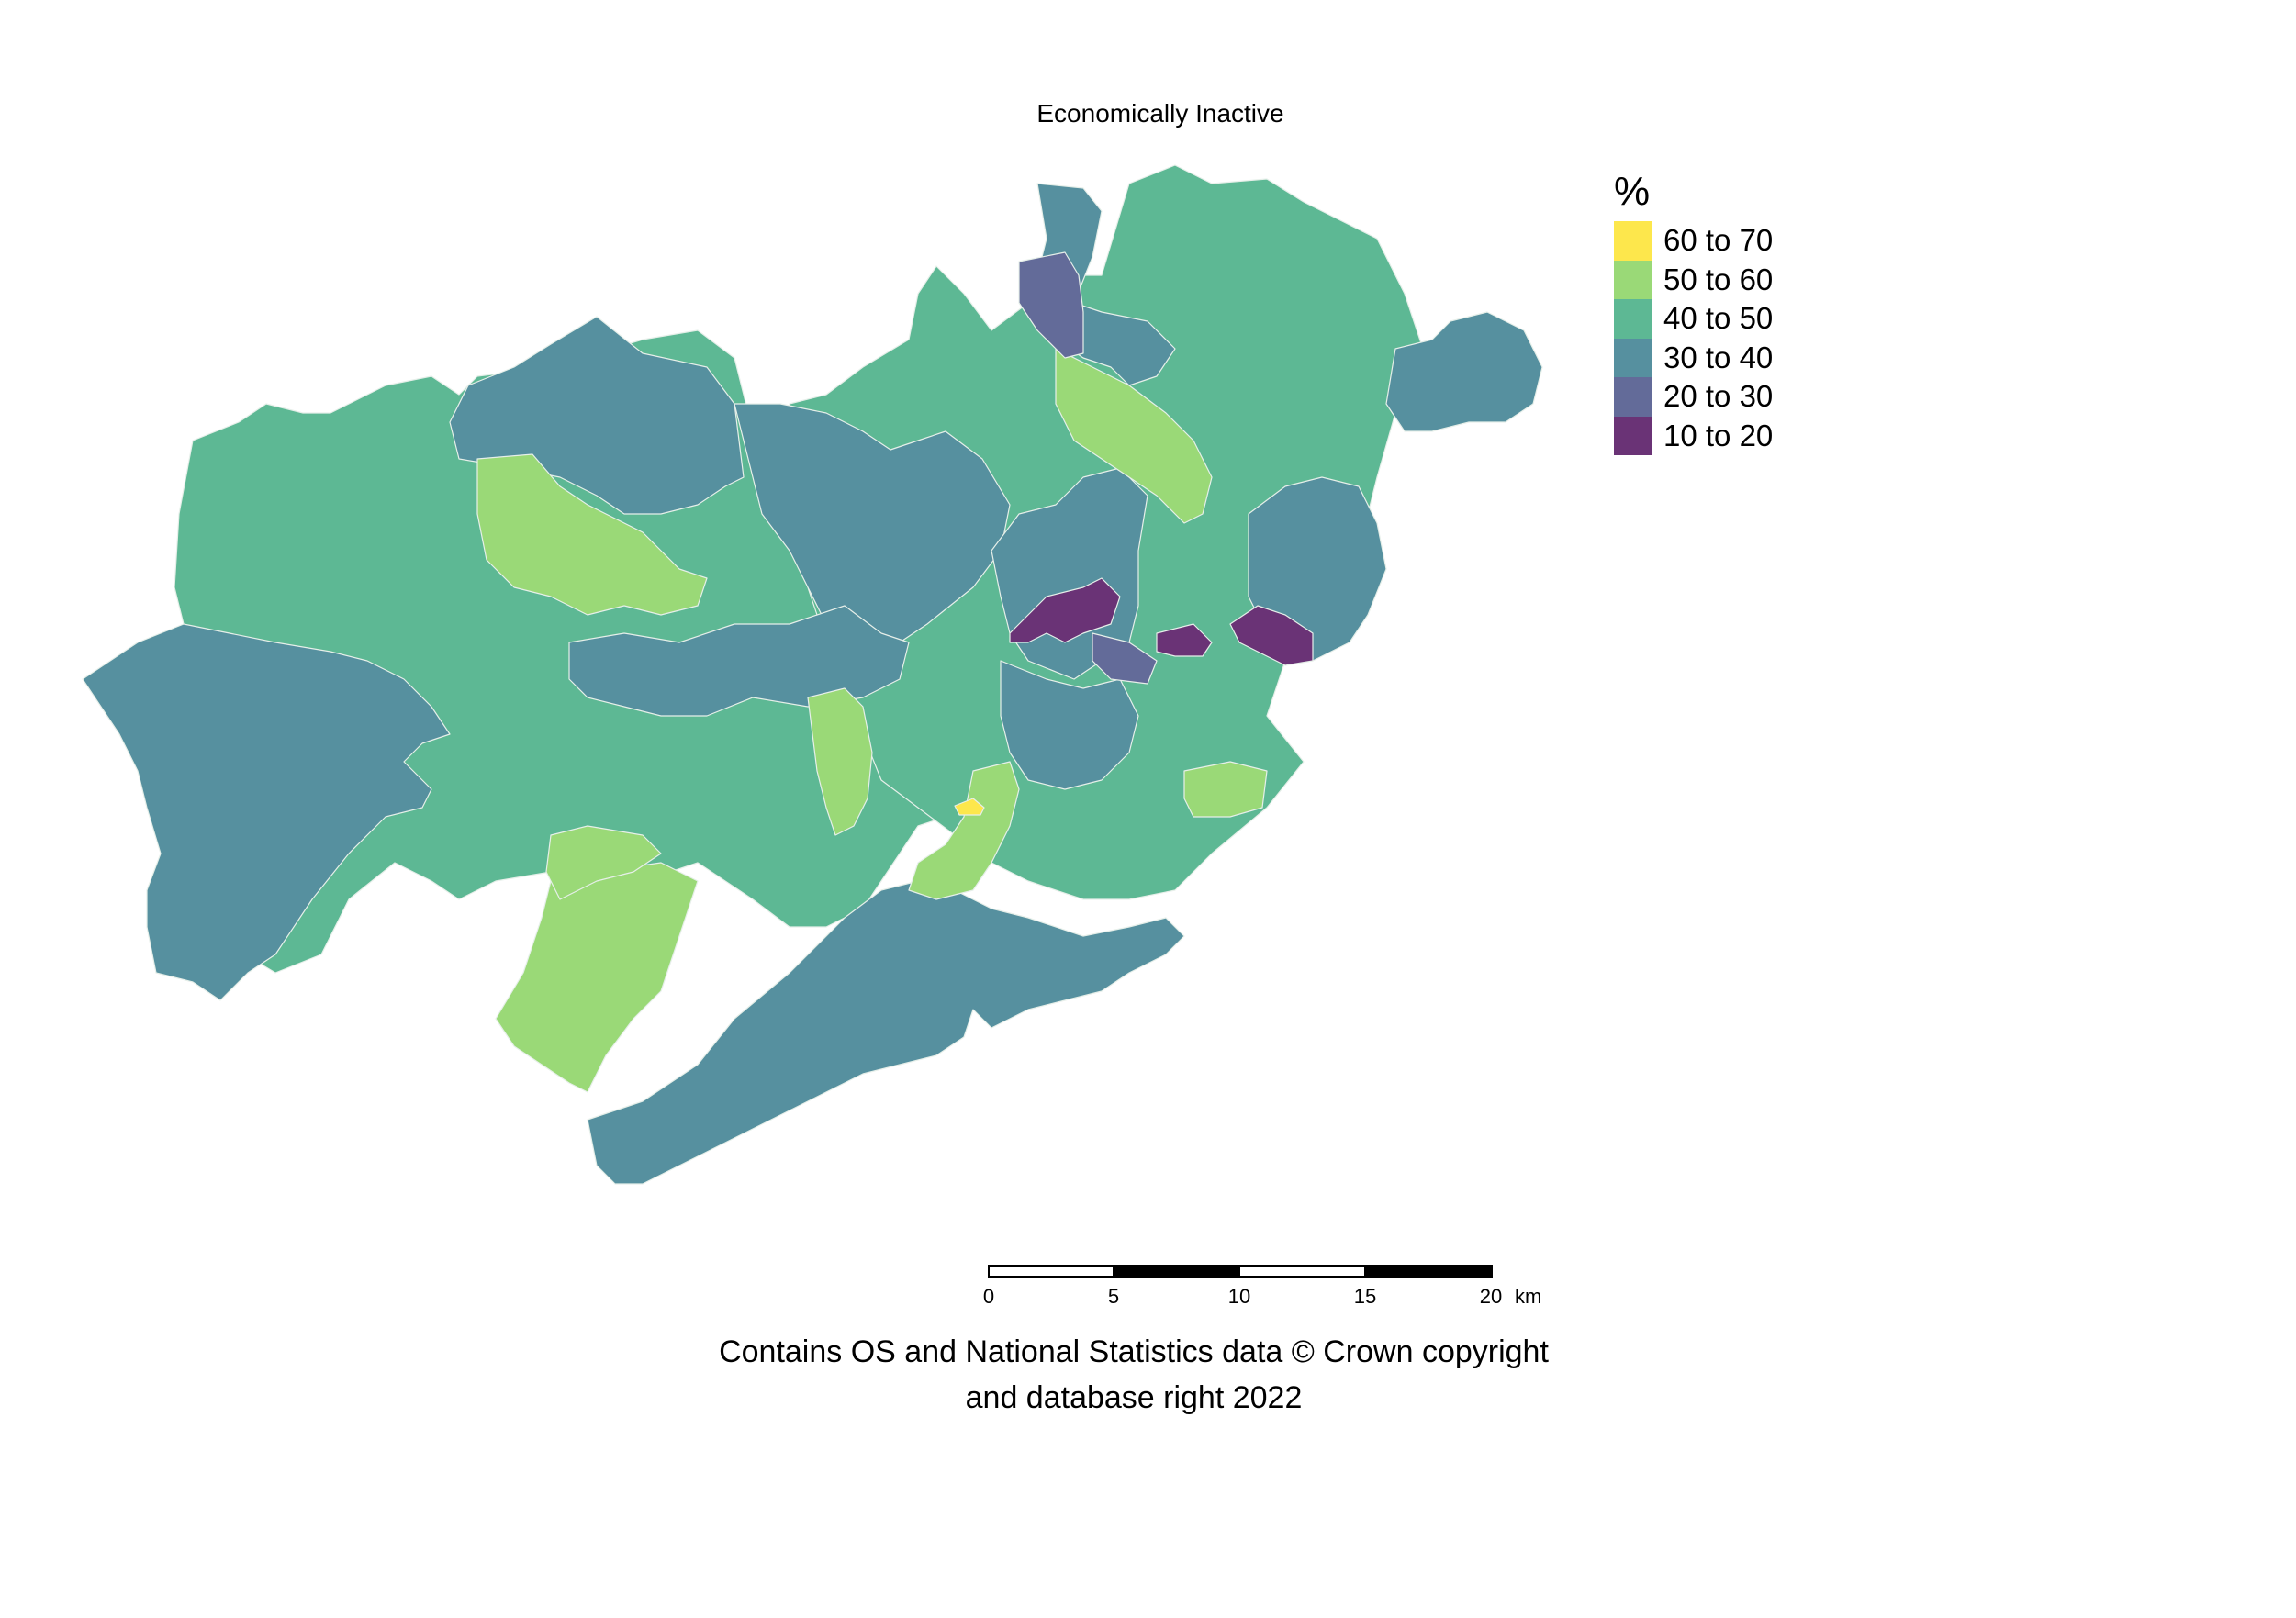  Describe the element at coordinates (1718, 357) in the screenshot. I see `legend-label: 30 to 40` at that location.